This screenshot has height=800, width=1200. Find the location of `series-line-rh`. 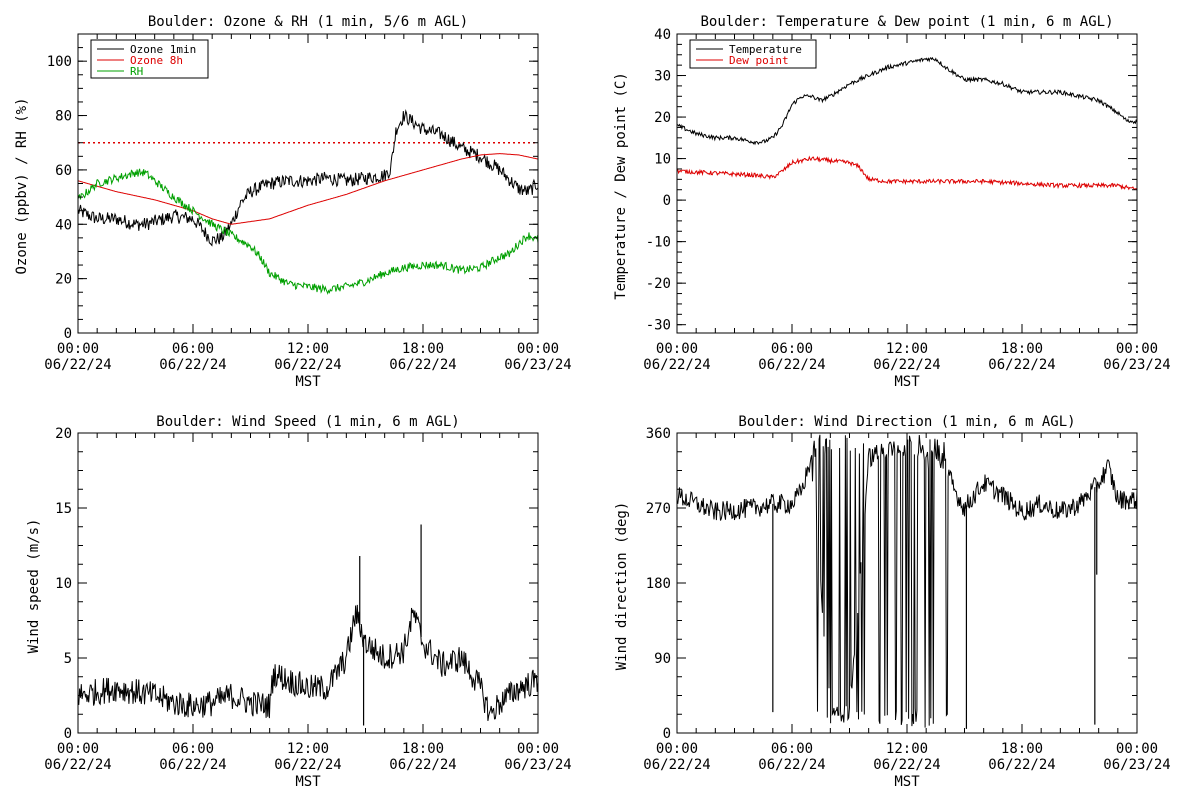

series-line-rh is located at coordinates (308, 231).